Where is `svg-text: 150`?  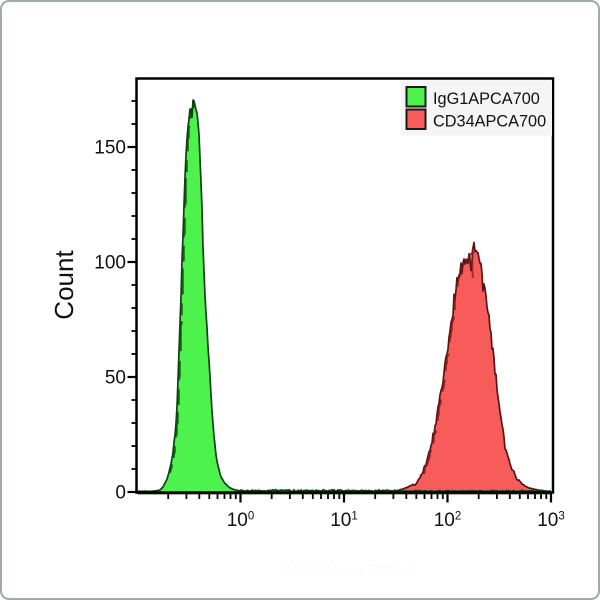
svg-text: 150 is located at coordinates (110, 148).